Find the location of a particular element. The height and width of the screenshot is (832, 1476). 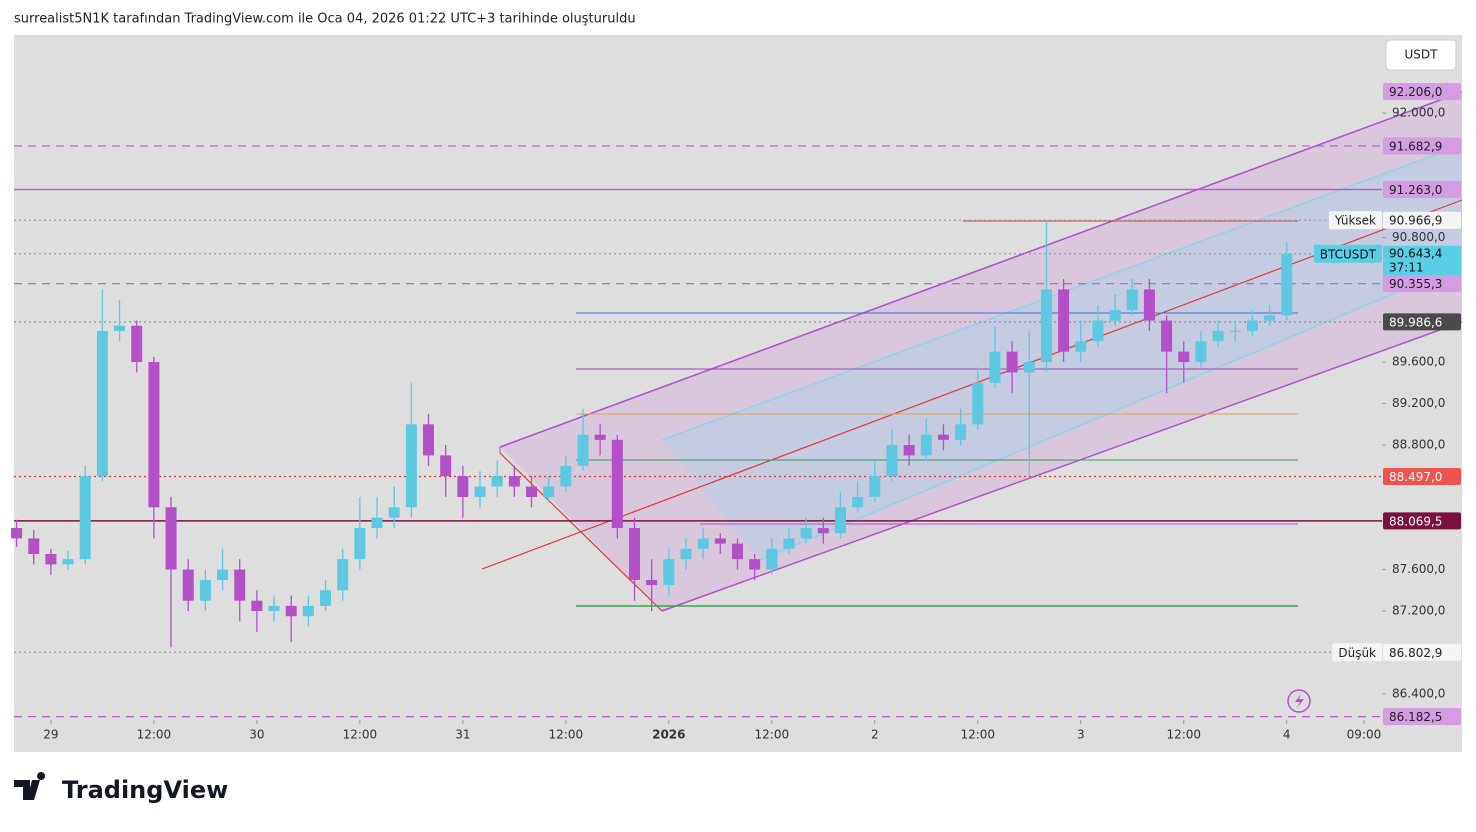

alert-icon is located at coordinates (1299, 701).